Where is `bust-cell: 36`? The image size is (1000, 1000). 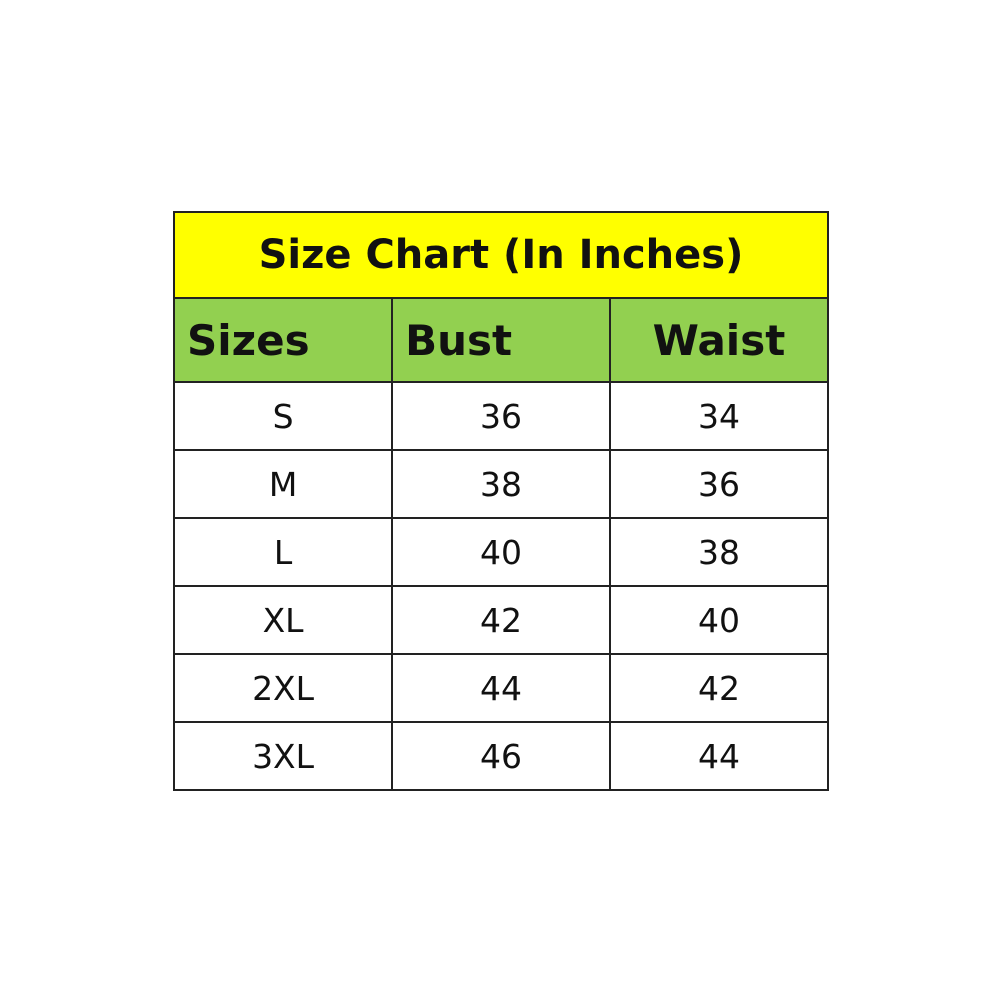 bust-cell: 36 is located at coordinates (501, 416).